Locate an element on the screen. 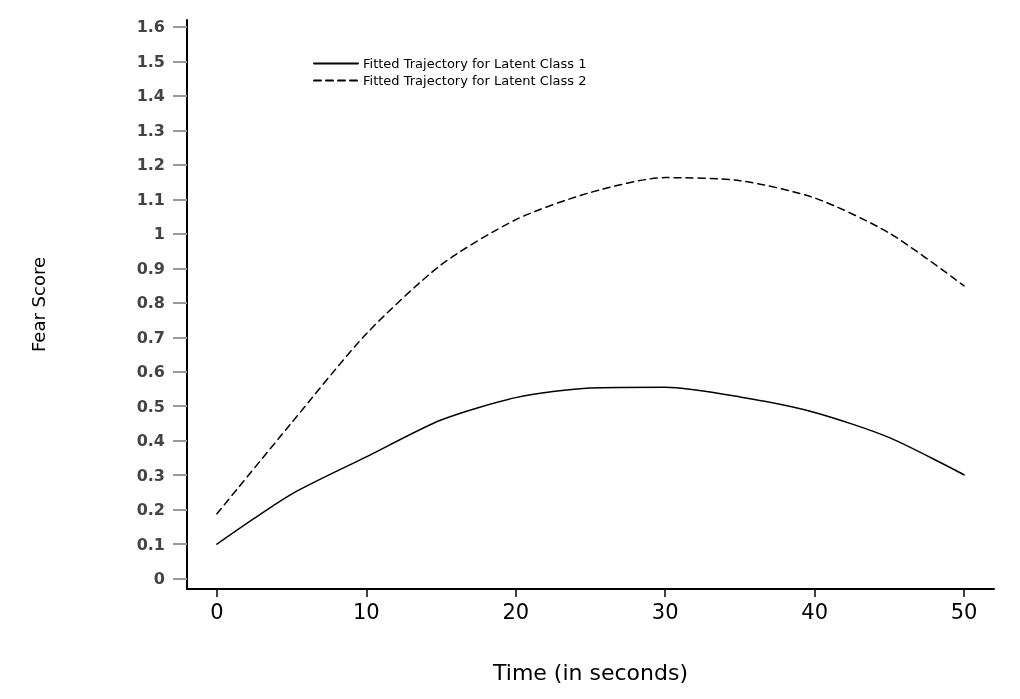 This screenshot has width=1020, height=699. y-tick-label: 0 is located at coordinates (159, 579).